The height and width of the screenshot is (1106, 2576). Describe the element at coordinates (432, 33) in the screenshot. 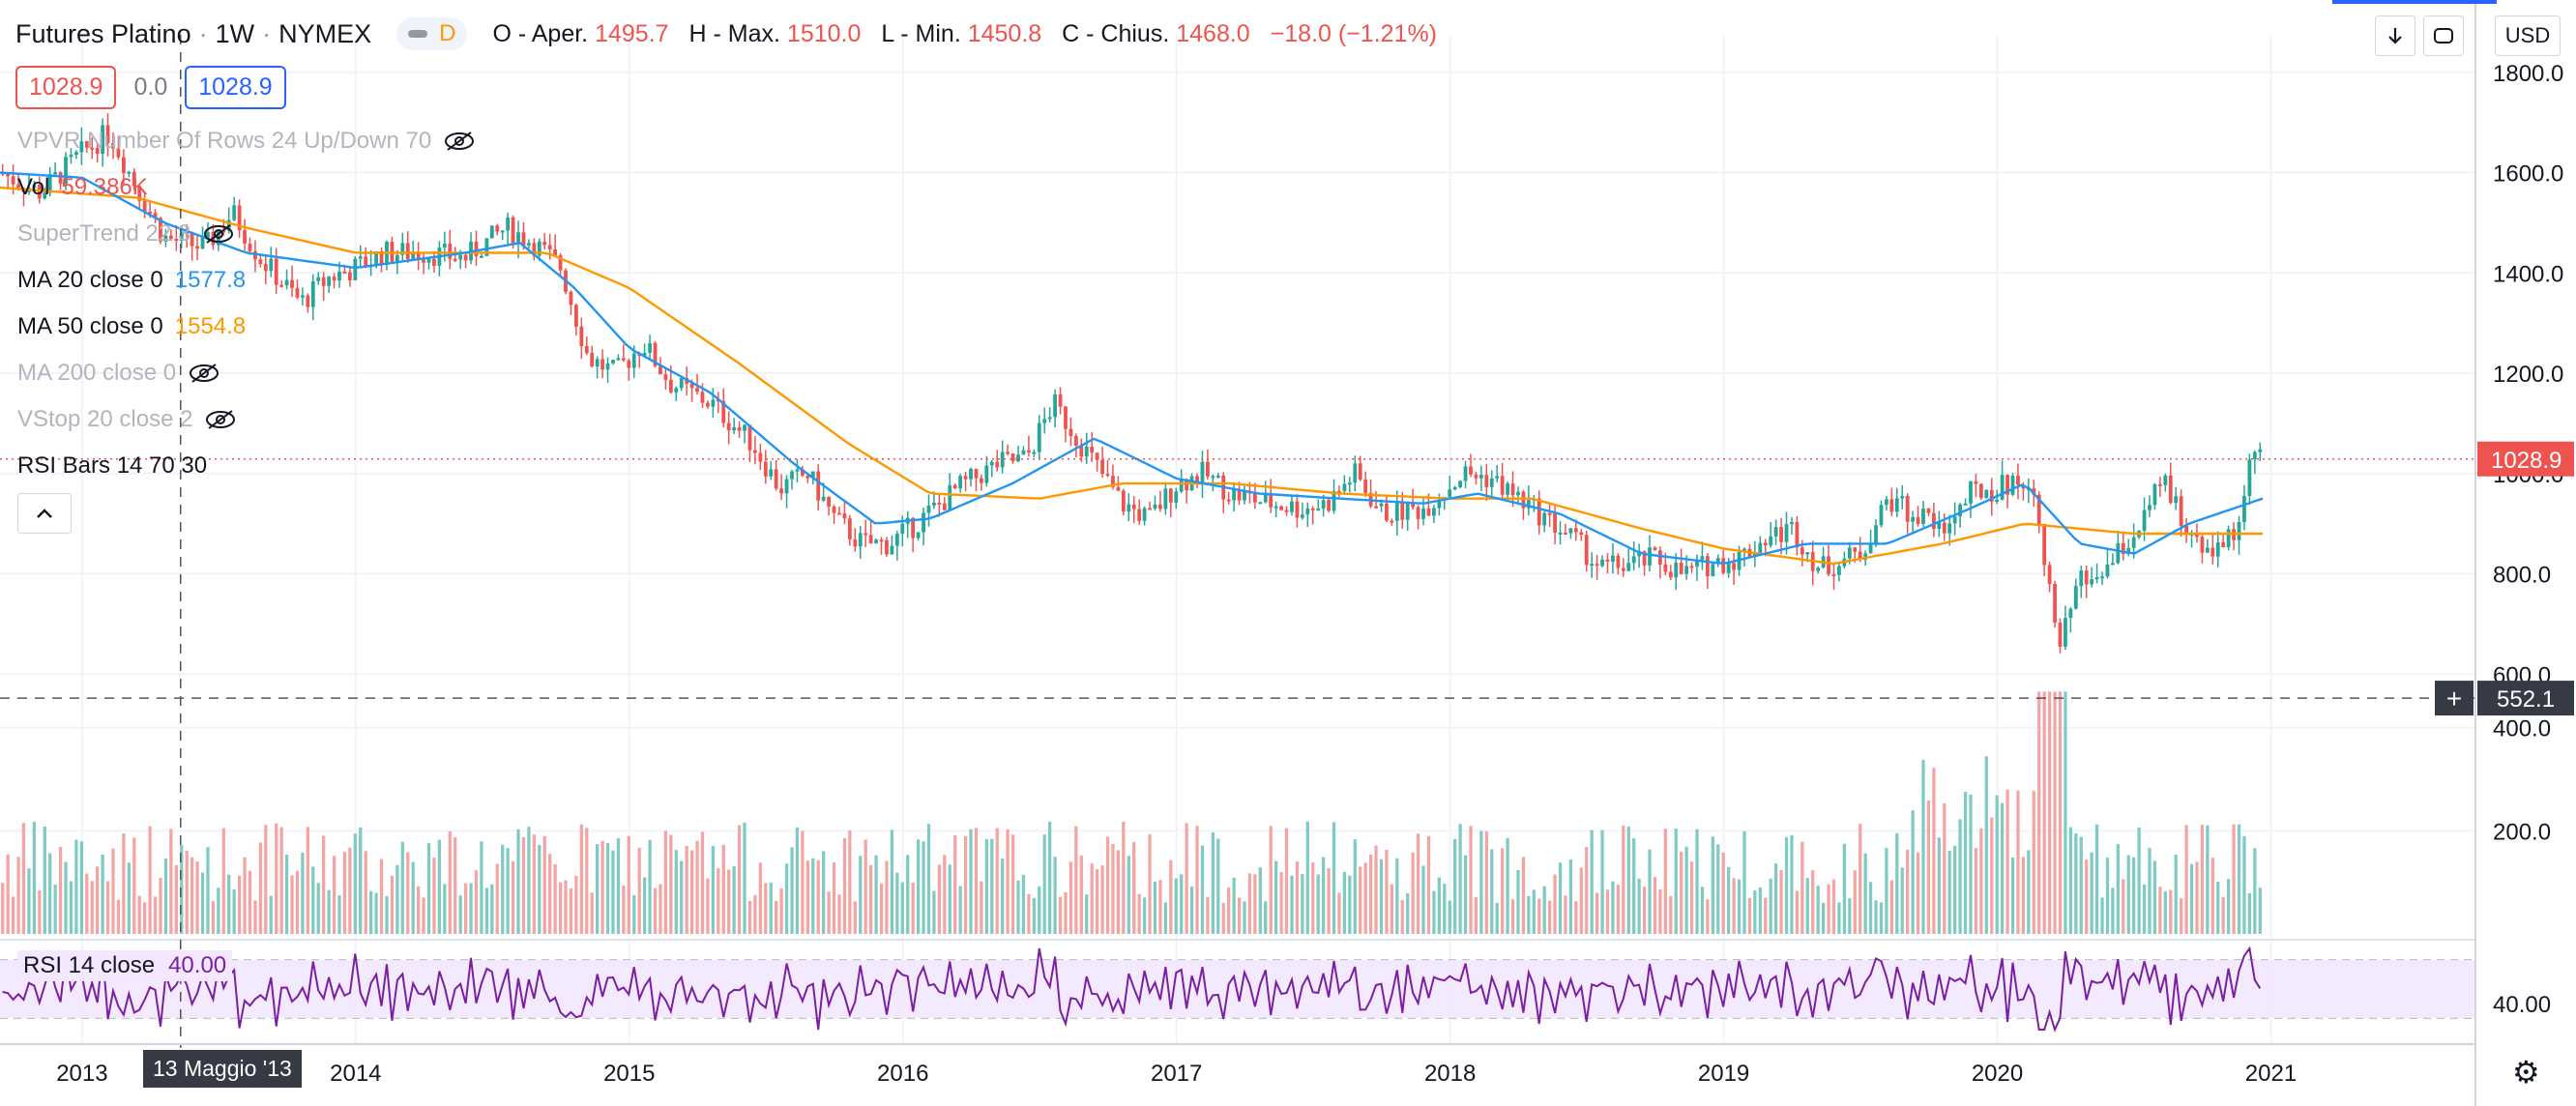

I see `status-pill: D` at that location.